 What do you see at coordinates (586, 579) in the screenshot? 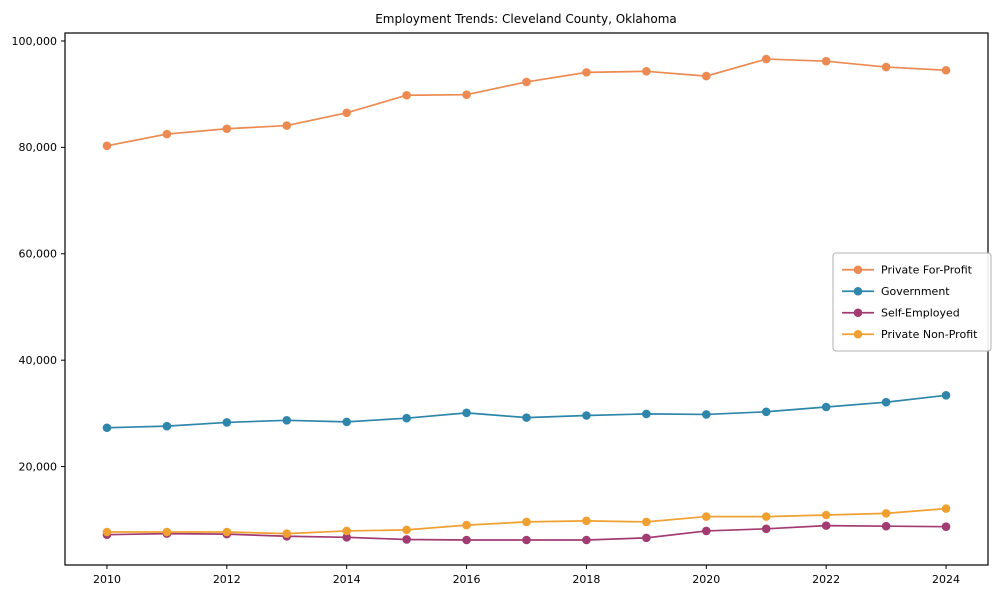
I see `x-tick-label: 2018` at bounding box center [586, 579].